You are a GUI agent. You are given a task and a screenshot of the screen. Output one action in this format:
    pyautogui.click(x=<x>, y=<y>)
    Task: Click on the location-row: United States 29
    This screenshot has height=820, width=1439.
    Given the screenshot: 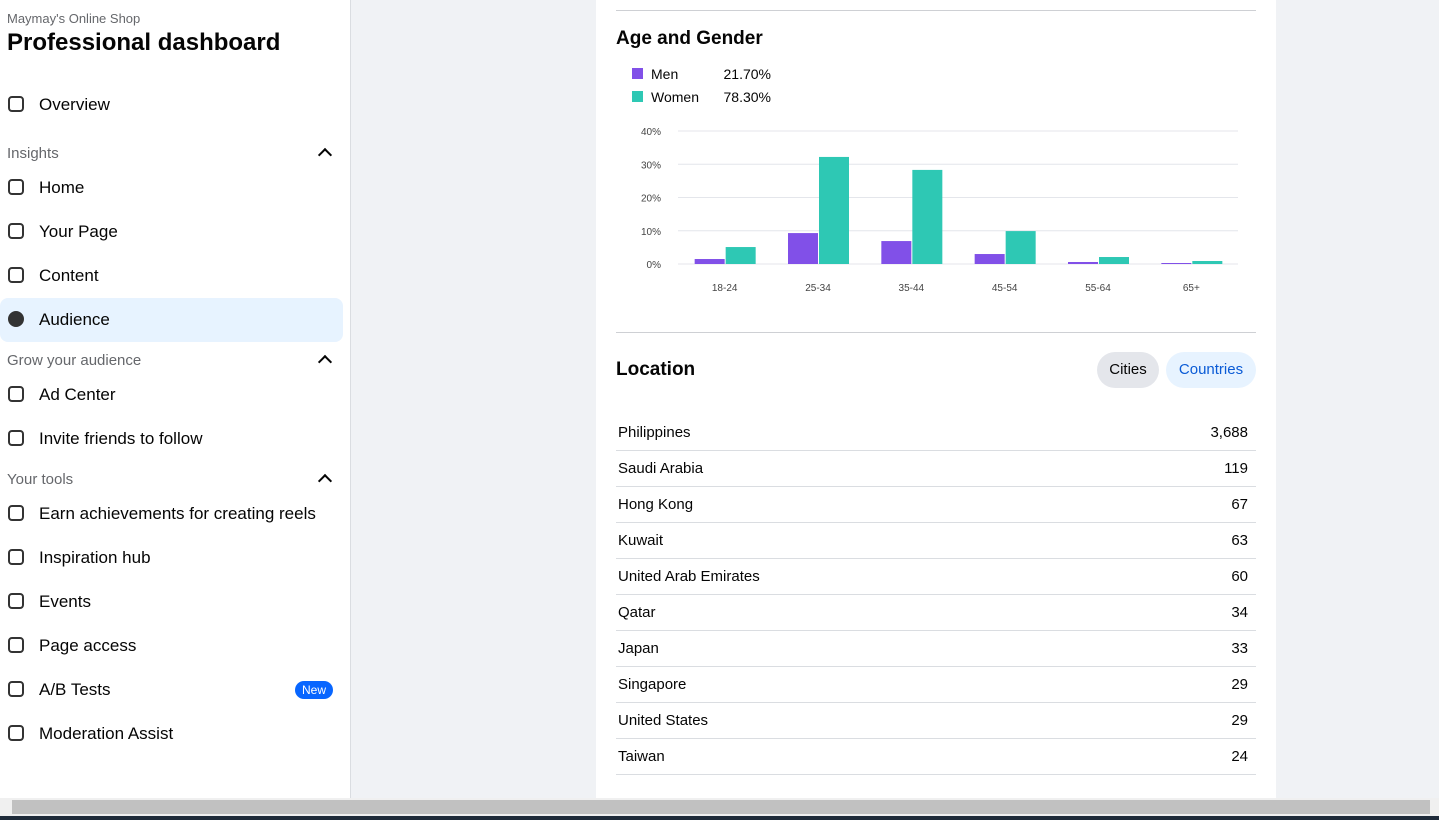 What is the action you would take?
    pyautogui.click(x=936, y=721)
    